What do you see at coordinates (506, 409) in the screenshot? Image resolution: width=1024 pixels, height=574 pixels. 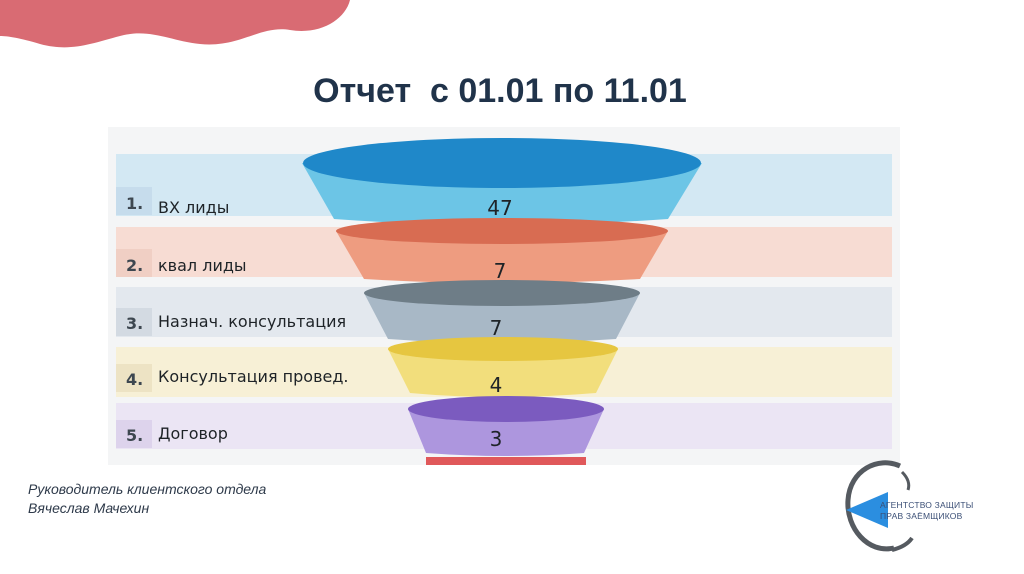 I see `funnel-stage-5-top` at bounding box center [506, 409].